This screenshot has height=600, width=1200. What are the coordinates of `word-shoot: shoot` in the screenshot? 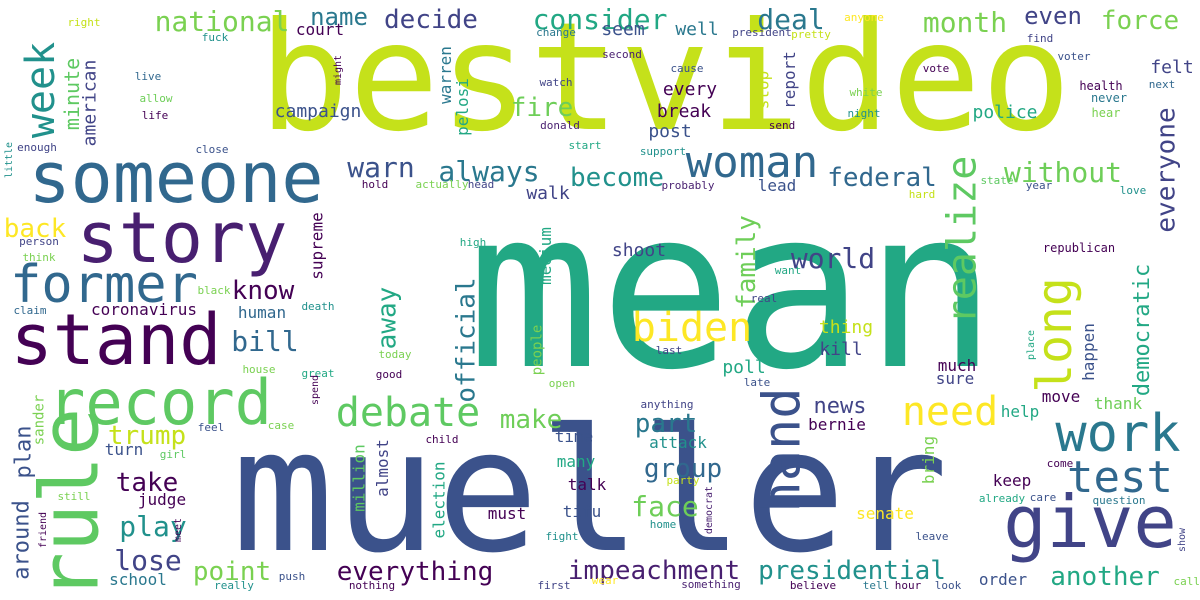 It's located at (639, 250).